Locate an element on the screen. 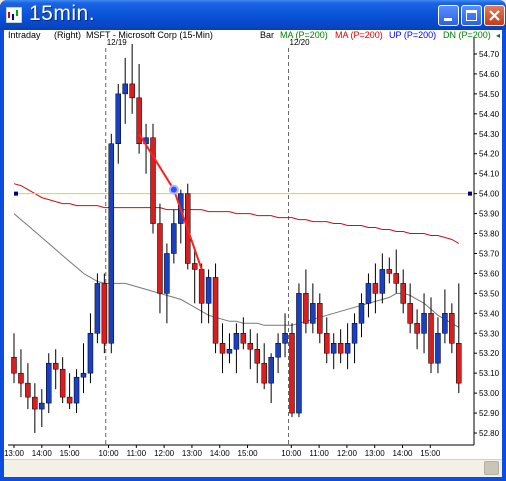  price-tick-label: 54.30 is located at coordinates (489, 134).